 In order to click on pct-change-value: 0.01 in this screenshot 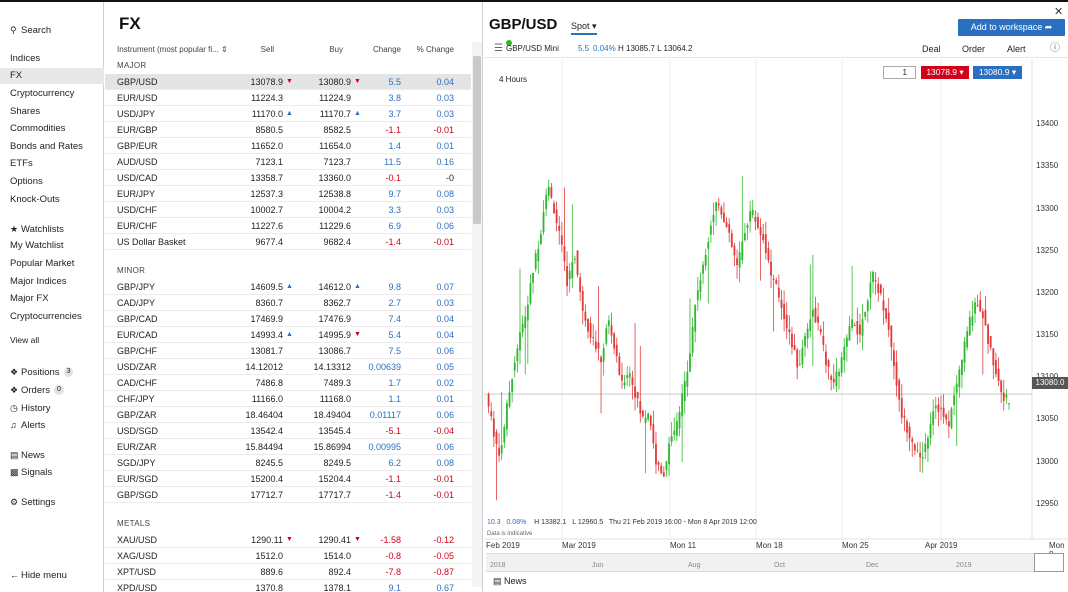, I will do `click(445, 399)`.